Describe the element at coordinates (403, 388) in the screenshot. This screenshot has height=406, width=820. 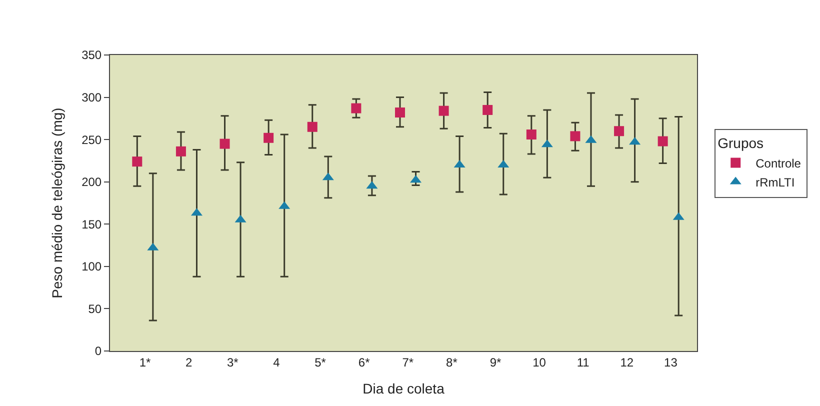
I see `x-axis-title: Dia de coleta` at that location.